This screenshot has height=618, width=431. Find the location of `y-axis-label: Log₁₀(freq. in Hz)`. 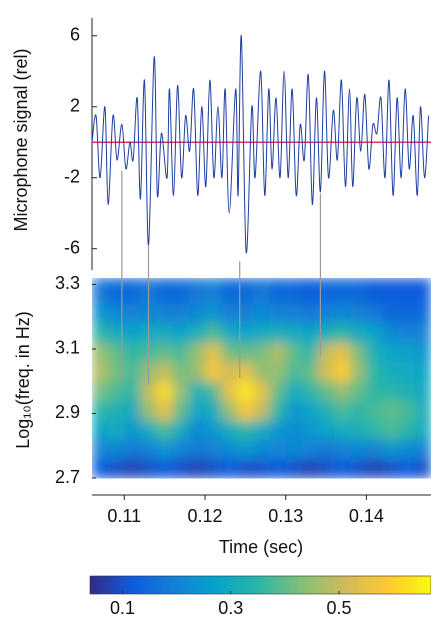

y-axis-label: Log₁₀(freq. in Hz) is located at coordinates (23, 380).